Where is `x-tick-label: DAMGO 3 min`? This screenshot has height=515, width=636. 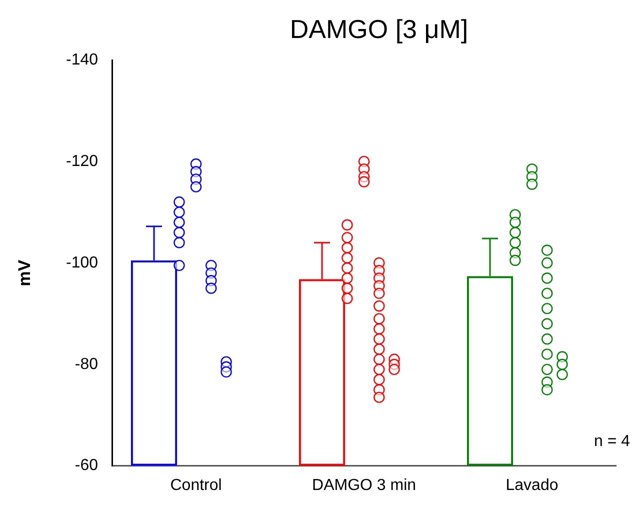 x-tick-label: DAMGO 3 min is located at coordinates (364, 485).